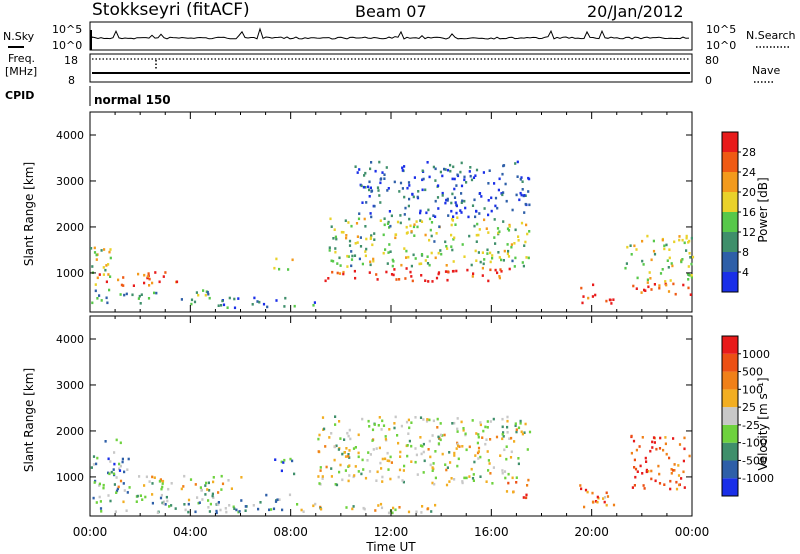 The height and width of the screenshot is (554, 800). What do you see at coordinates (730, 242) in the screenshot?
I see `colorbar-segment` at bounding box center [730, 242].